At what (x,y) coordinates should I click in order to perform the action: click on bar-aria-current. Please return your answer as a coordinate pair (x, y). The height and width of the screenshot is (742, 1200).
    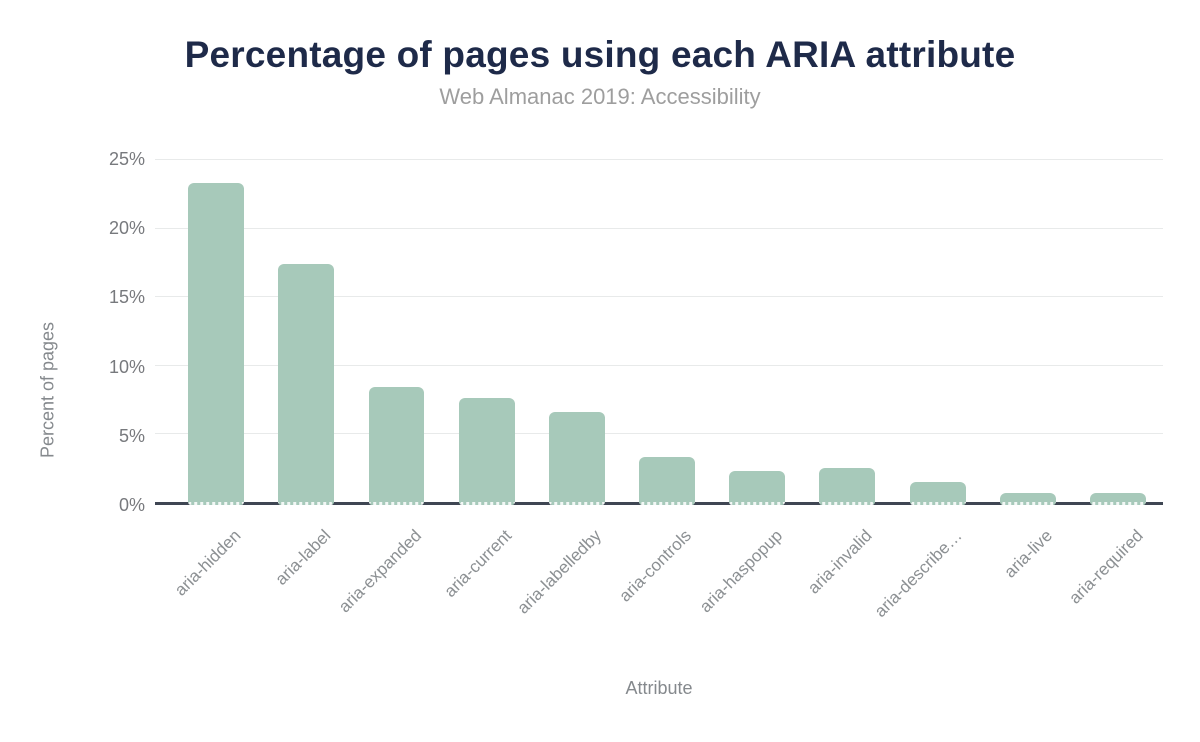
    Looking at the image, I should click on (486, 451).